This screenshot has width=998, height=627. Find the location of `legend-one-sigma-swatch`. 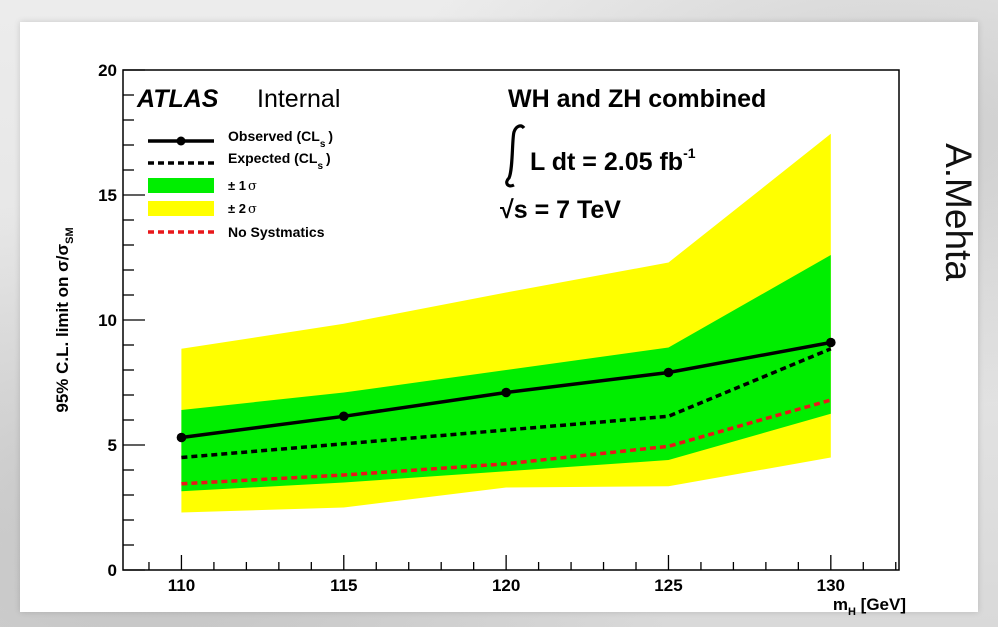

legend-one-sigma-swatch is located at coordinates (181, 185).